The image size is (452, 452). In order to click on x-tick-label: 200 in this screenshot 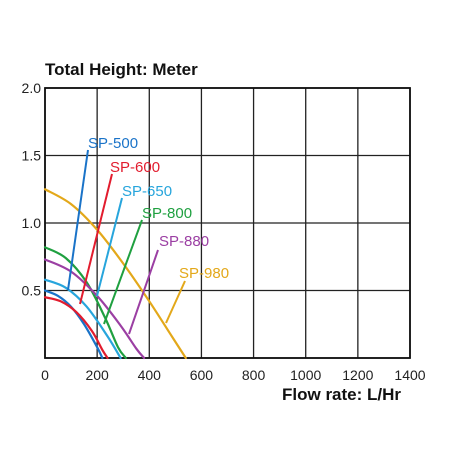, I will do `click(97, 375)`.